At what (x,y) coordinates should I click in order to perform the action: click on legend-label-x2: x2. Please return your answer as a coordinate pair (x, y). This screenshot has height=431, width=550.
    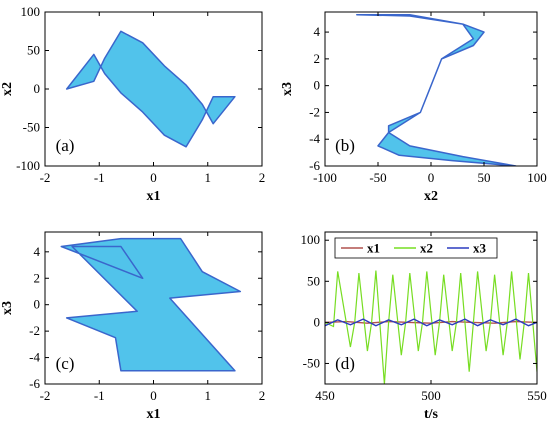
    Looking at the image, I should click on (426, 248).